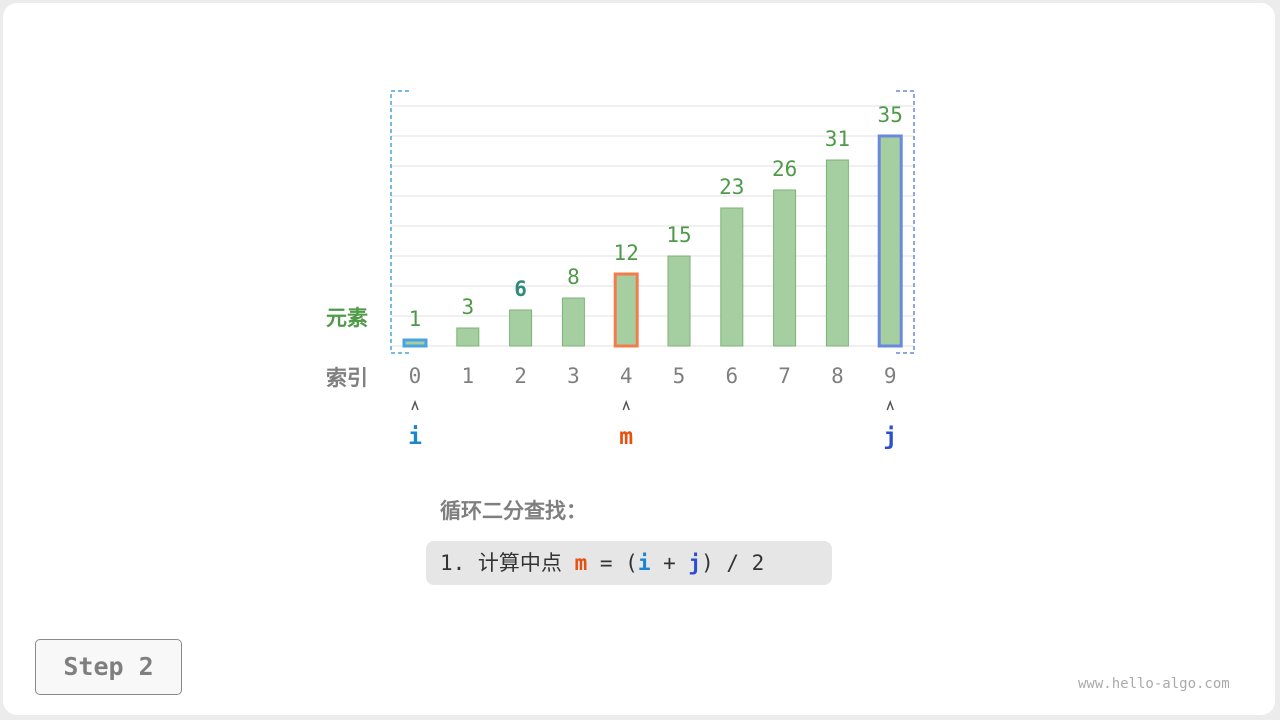 The height and width of the screenshot is (720, 1280). I want to click on index-label: 3, so click(573, 376).